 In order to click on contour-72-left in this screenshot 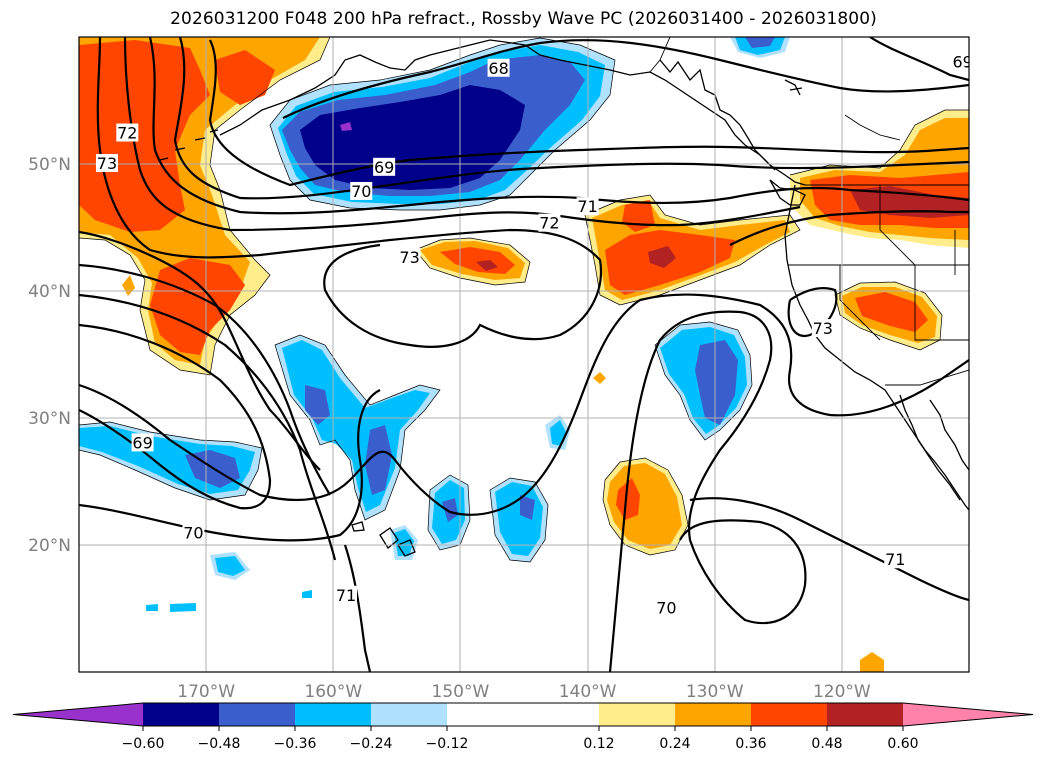, I will do `click(200, 350)`.